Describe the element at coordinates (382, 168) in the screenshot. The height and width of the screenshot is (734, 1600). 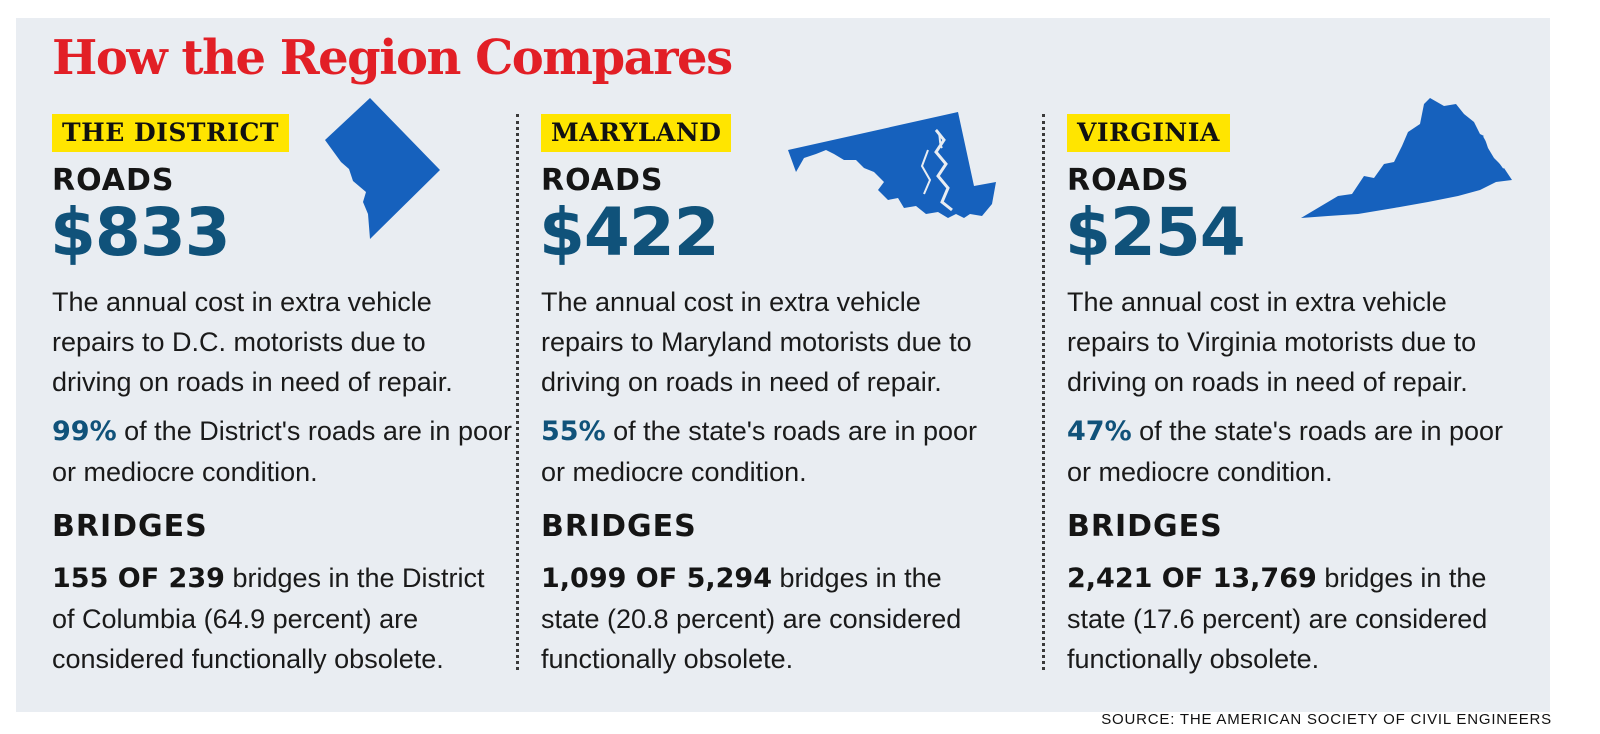
I see `dc-map-icon` at that location.